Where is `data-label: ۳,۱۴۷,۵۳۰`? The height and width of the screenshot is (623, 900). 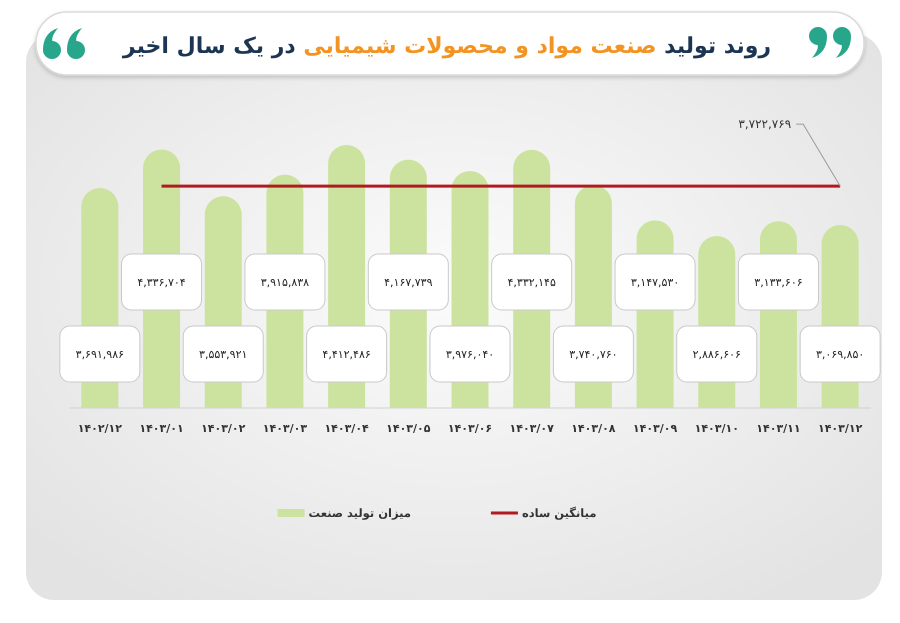 data-label: ۳,۱۴۷,۵۳۰ is located at coordinates (655, 282).